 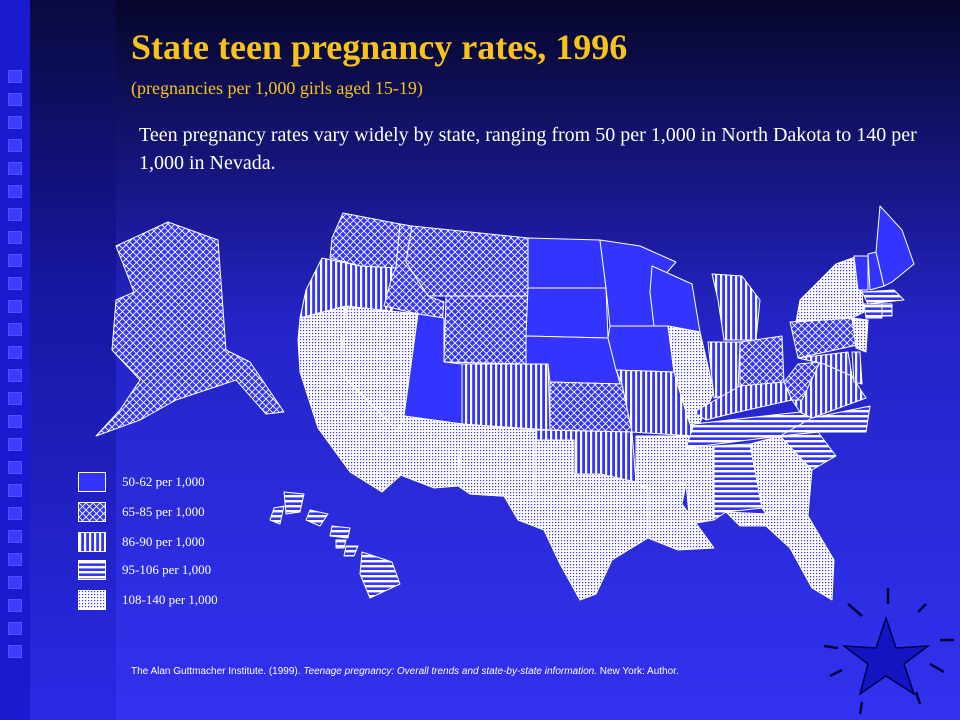 What do you see at coordinates (217, 671) in the screenshot?
I see `citation-prefix: The Alan Guttmacher Institute. (1999).` at bounding box center [217, 671].